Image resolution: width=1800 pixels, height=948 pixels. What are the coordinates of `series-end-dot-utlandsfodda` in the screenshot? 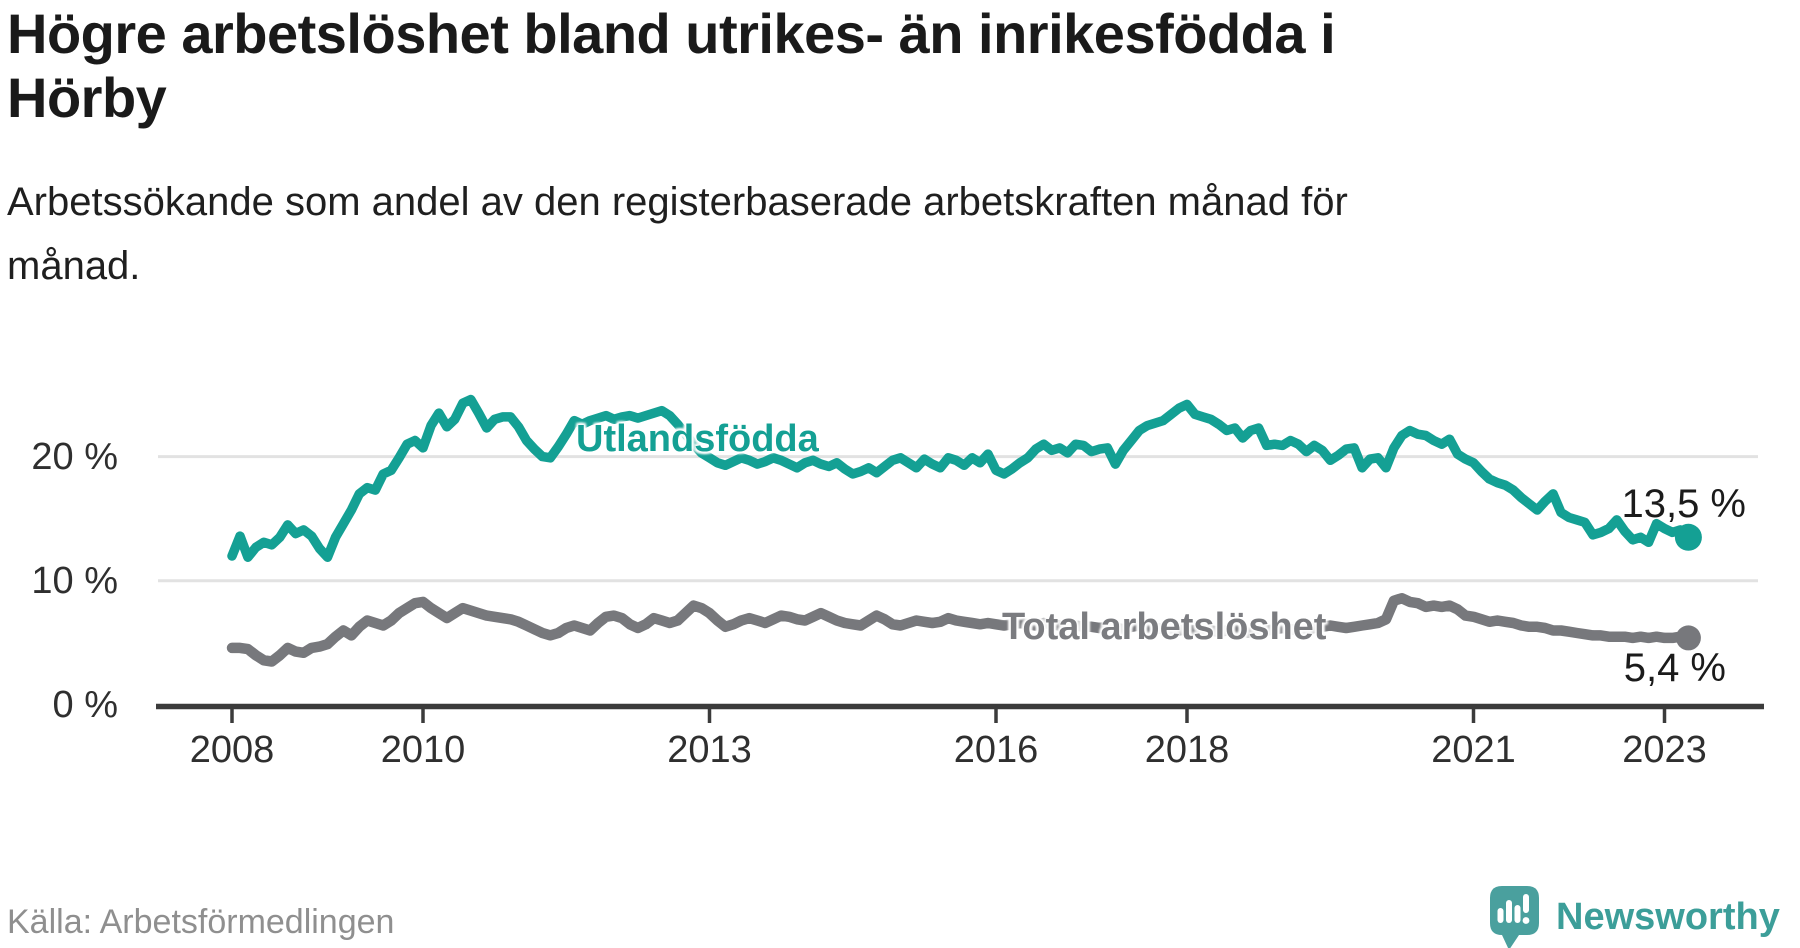 It's located at (1688, 537).